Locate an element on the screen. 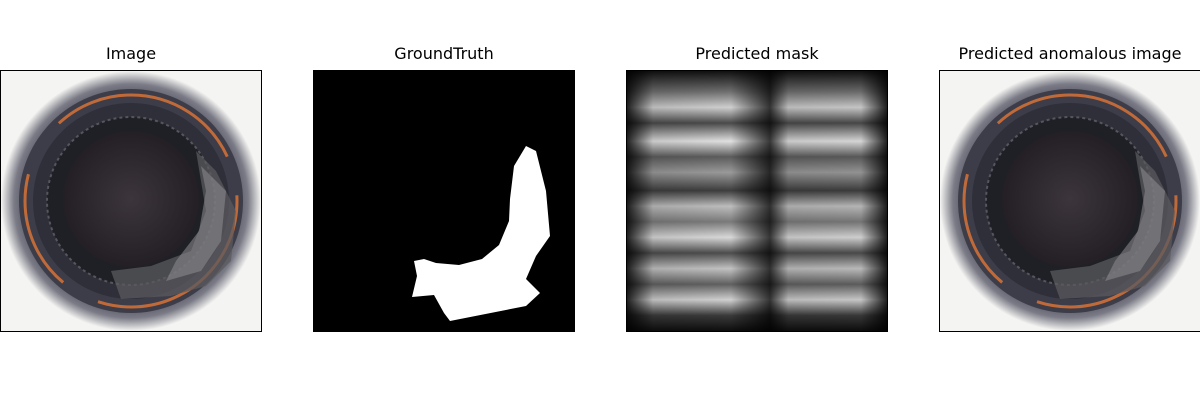  panel-title: Predicted anomalous image is located at coordinates (1070, 53).